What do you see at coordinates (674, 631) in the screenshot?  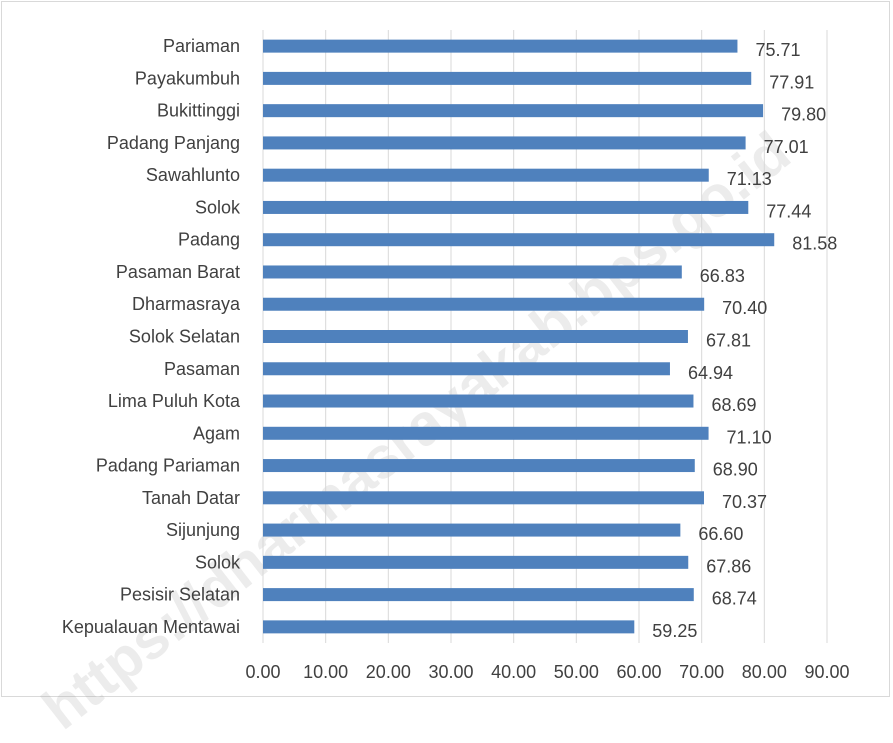 I see `data-label: 59.25` at bounding box center [674, 631].